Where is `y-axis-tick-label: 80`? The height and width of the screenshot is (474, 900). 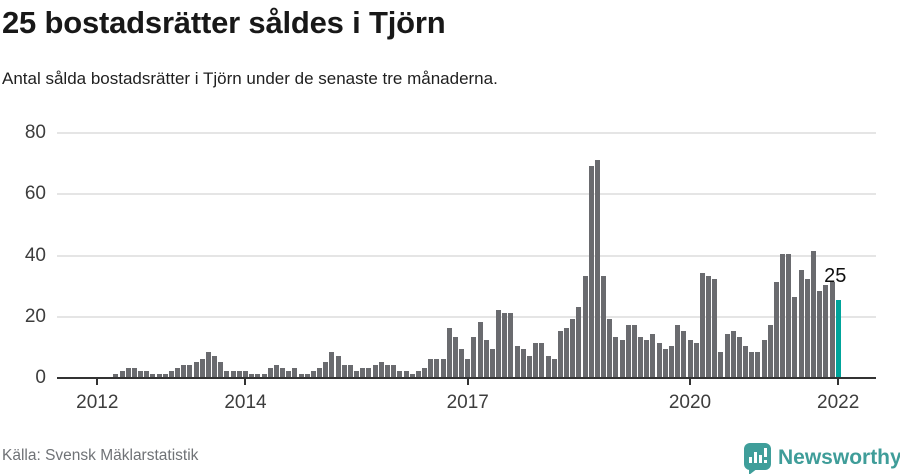 y-axis-tick-label: 80 is located at coordinates (35, 132).